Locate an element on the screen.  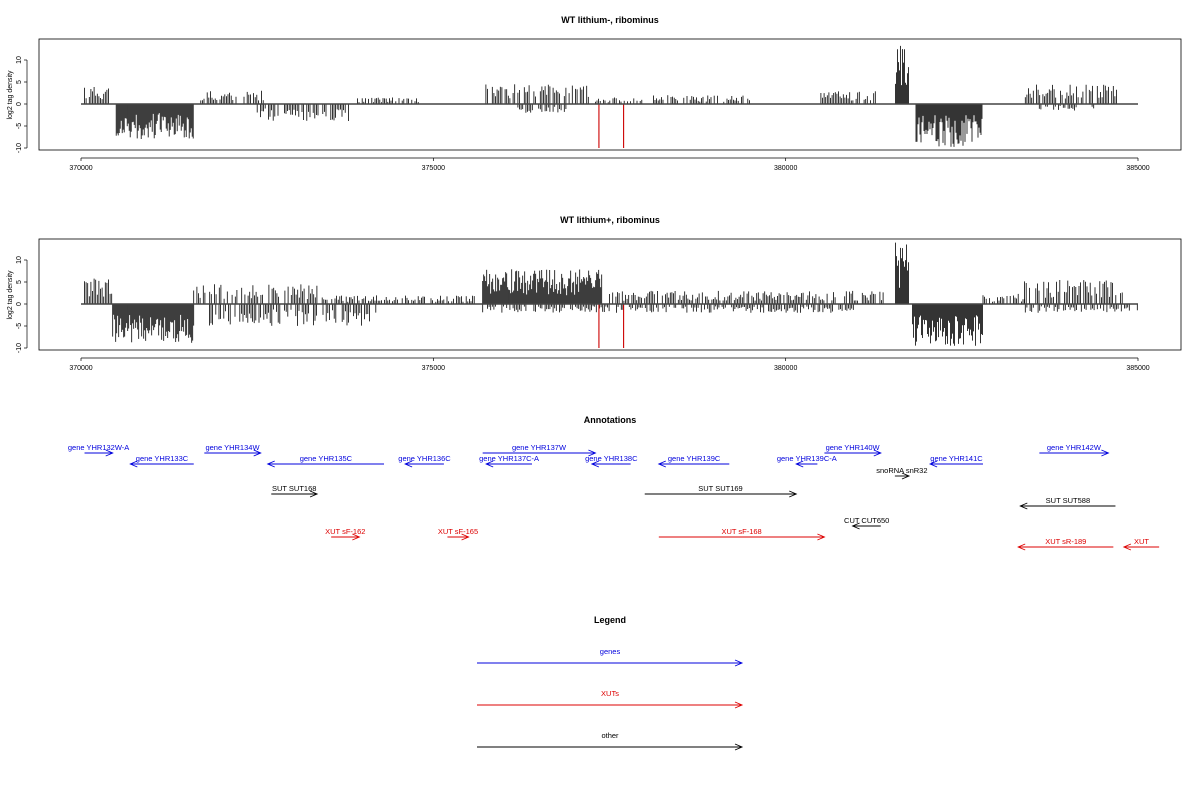
y-tick-label: 10 is located at coordinates (19, 260).